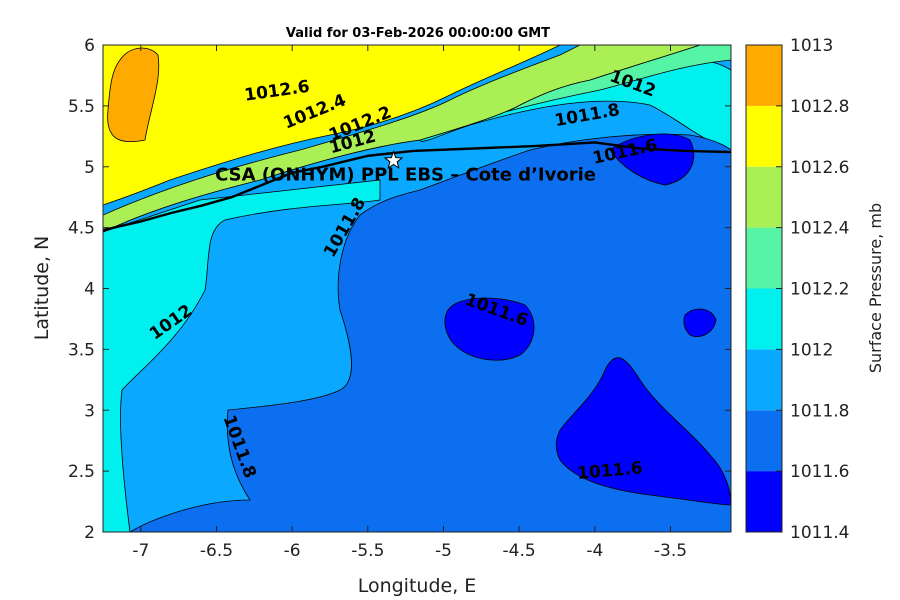 This screenshot has width=900, height=600. I want to click on band-fill-1011-4-se, so click(643, 431).